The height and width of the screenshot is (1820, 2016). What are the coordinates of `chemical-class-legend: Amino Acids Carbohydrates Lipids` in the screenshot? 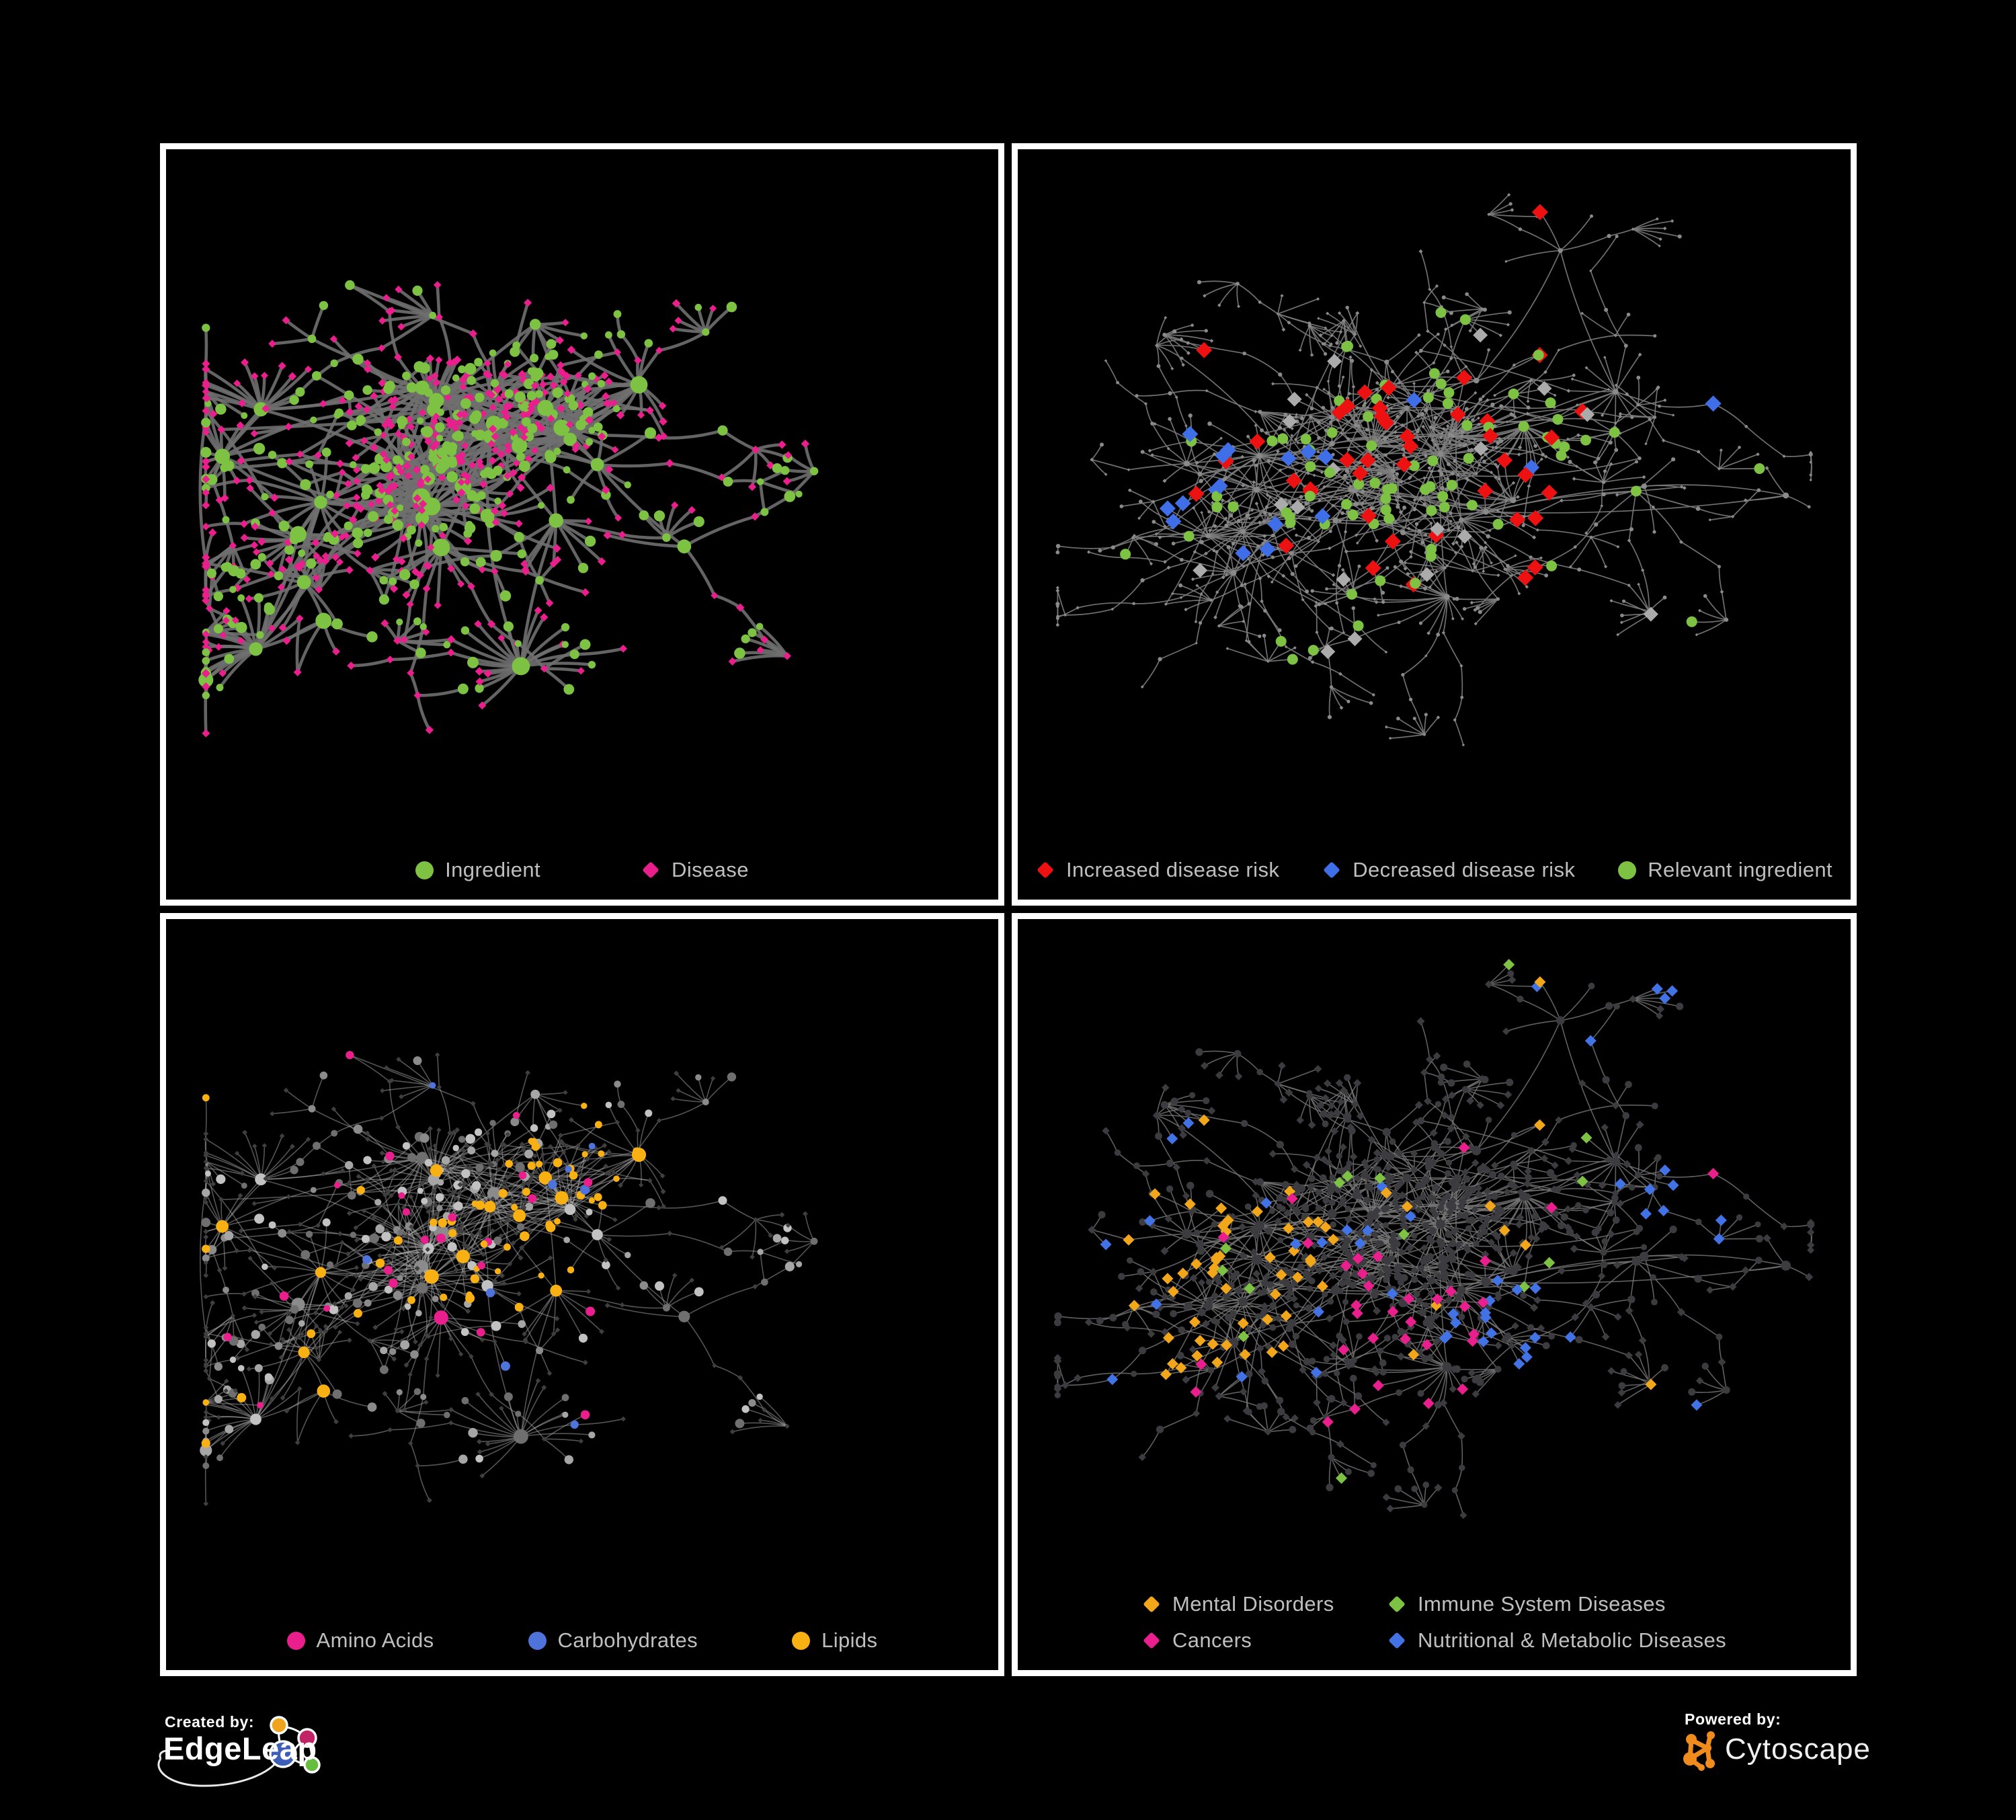 It's located at (582, 1640).